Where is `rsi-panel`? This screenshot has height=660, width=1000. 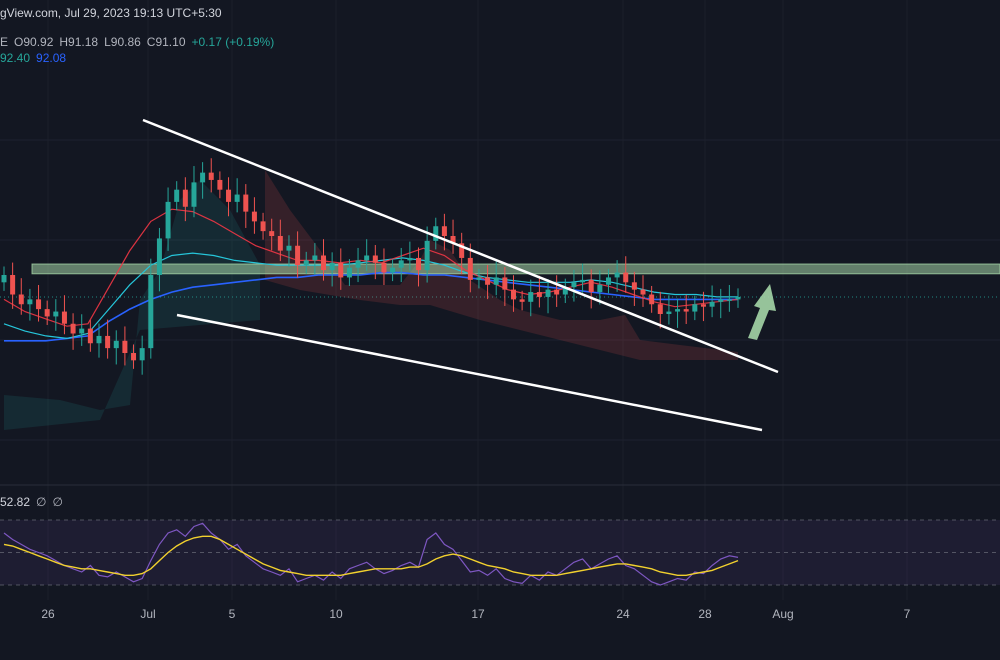 rsi-panel is located at coordinates (500, 552).